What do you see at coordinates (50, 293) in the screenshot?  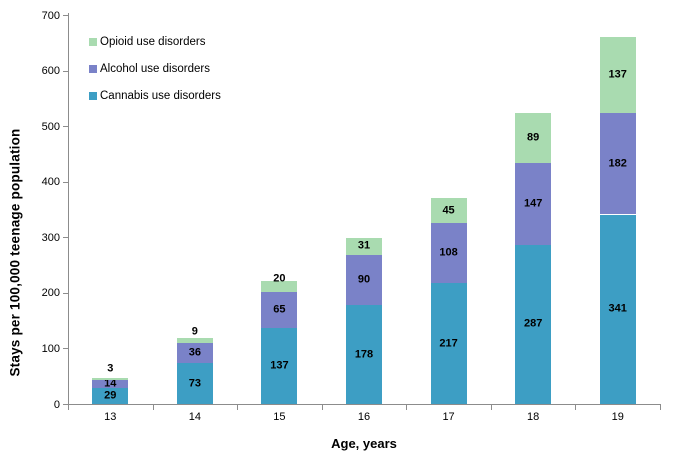 I see `y-tick-label: 200` at bounding box center [50, 293].